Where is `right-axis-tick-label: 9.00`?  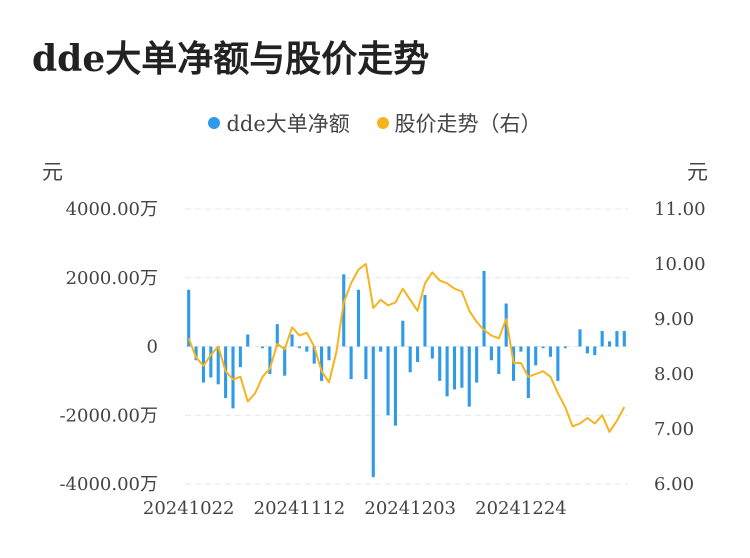
right-axis-tick-label: 9.00 is located at coordinates (674, 319).